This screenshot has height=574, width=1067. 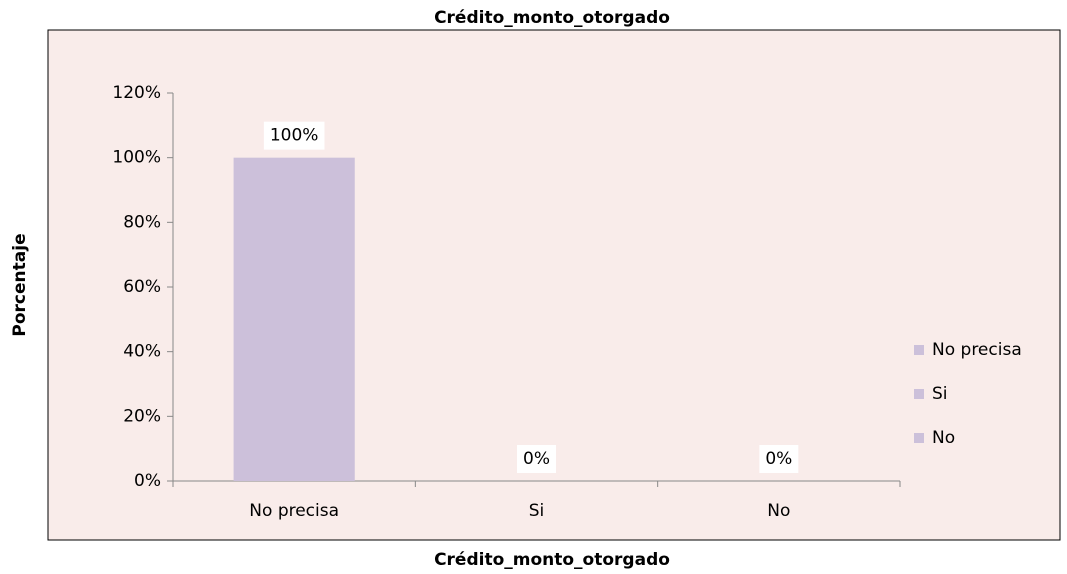 I want to click on x-tick-label: Si, so click(x=537, y=511).